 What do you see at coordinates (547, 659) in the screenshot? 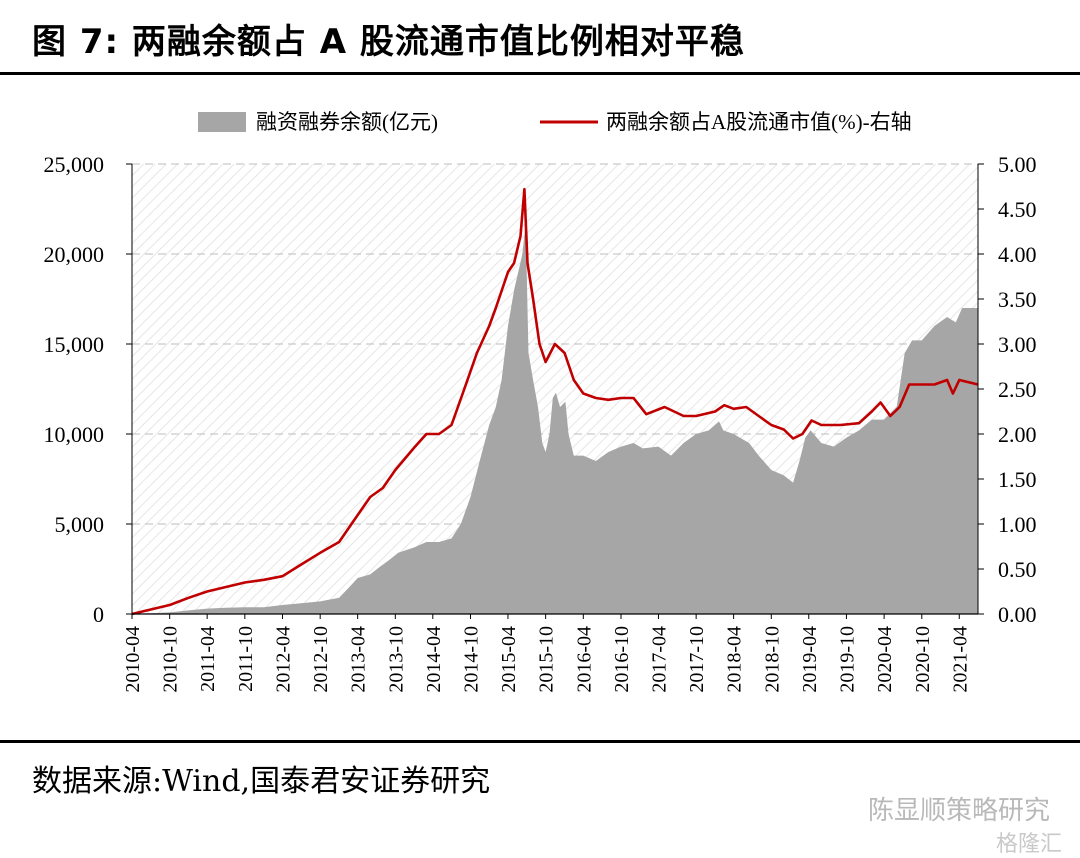
I see `x-tick-label: 2015-10` at bounding box center [547, 659].